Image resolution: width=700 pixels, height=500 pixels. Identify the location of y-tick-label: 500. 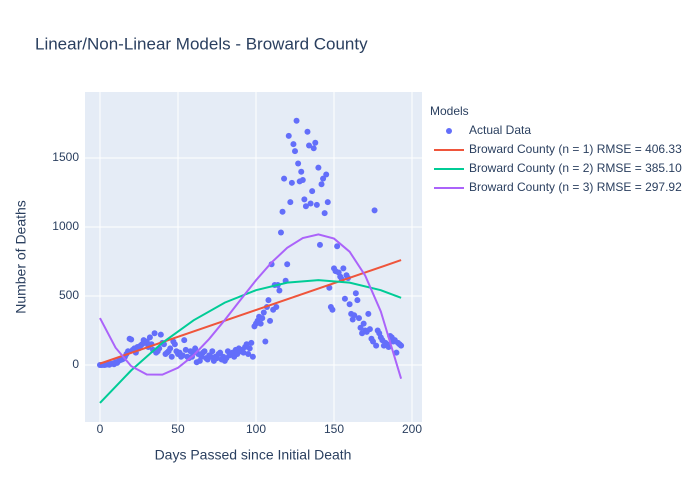
(69, 295).